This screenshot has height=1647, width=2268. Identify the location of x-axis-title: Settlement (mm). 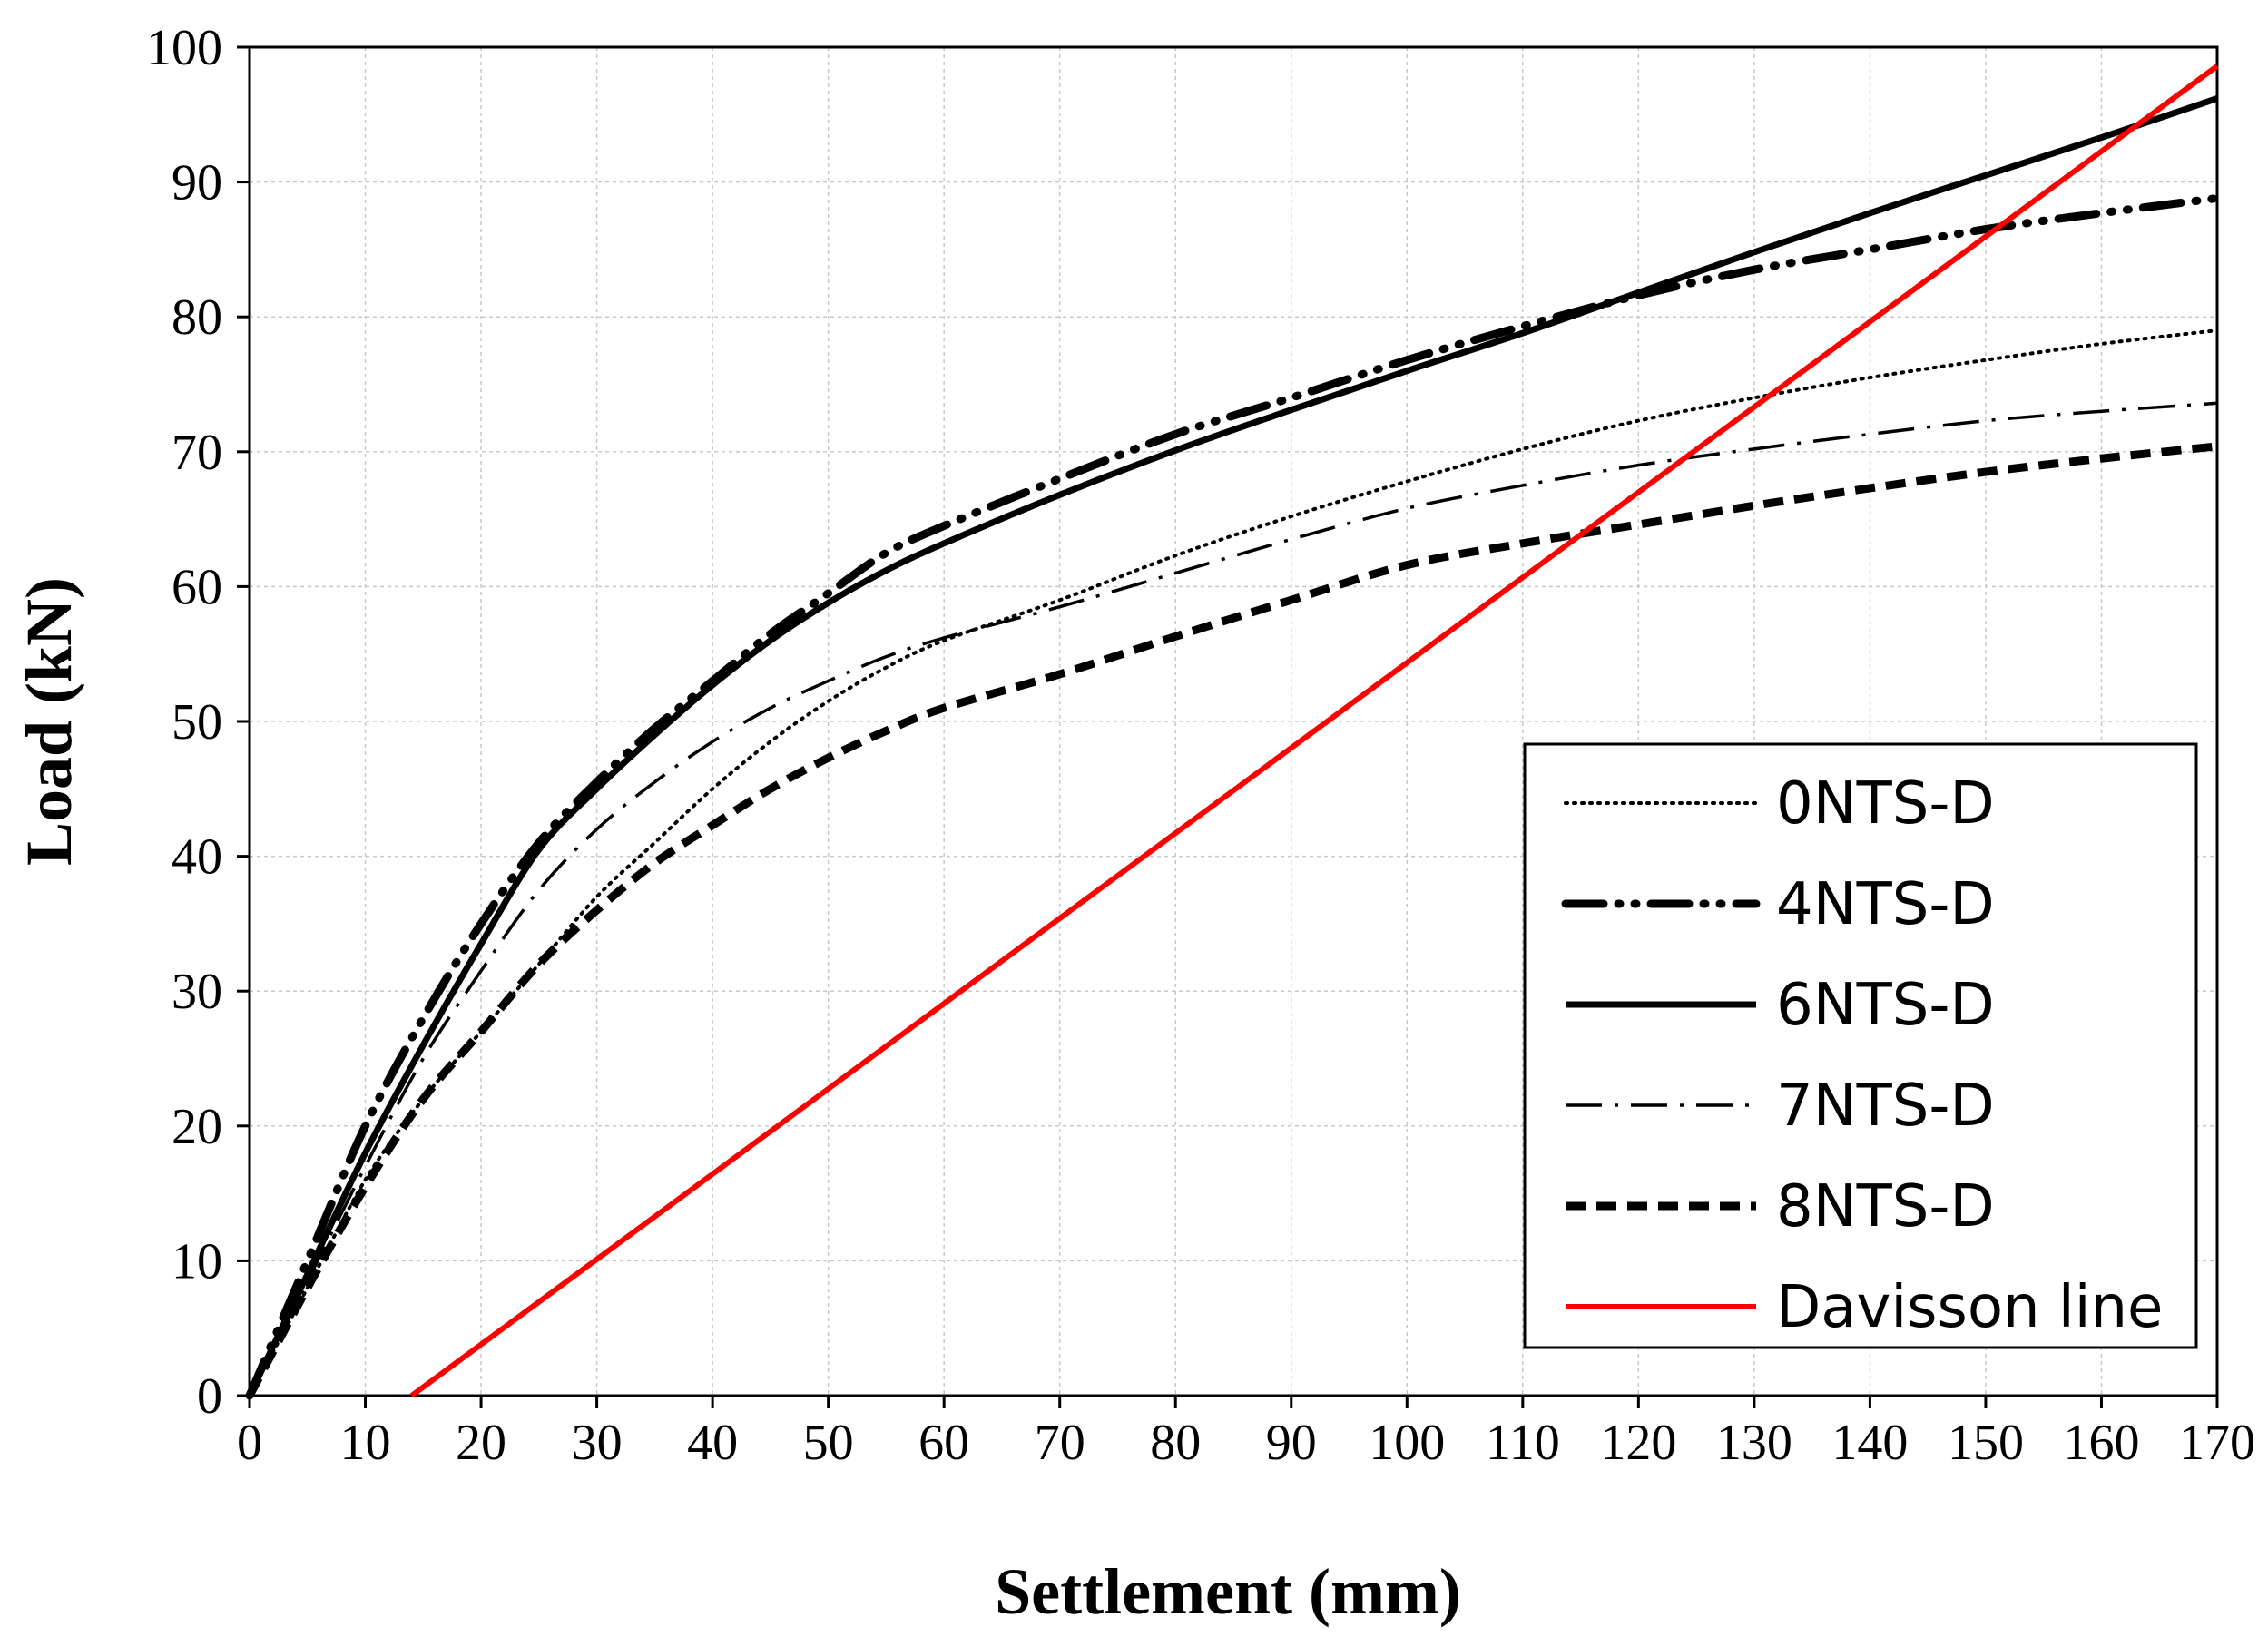
(1228, 1591).